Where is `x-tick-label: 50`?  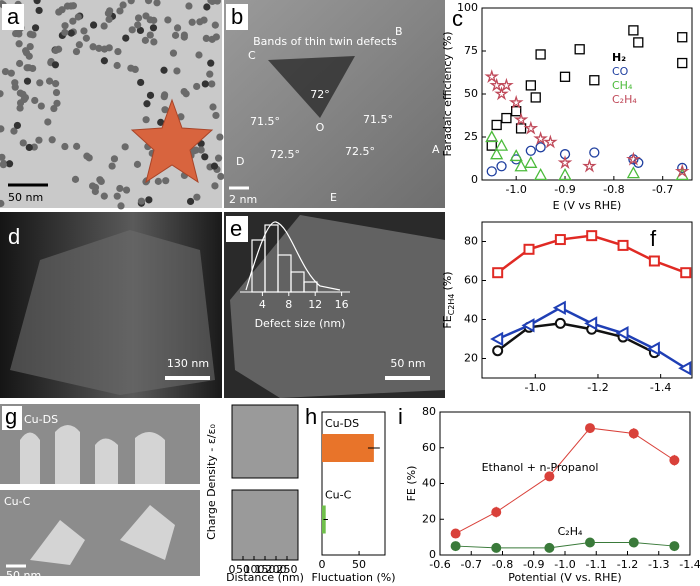 x-tick-label: 50 is located at coordinates (243, 569).